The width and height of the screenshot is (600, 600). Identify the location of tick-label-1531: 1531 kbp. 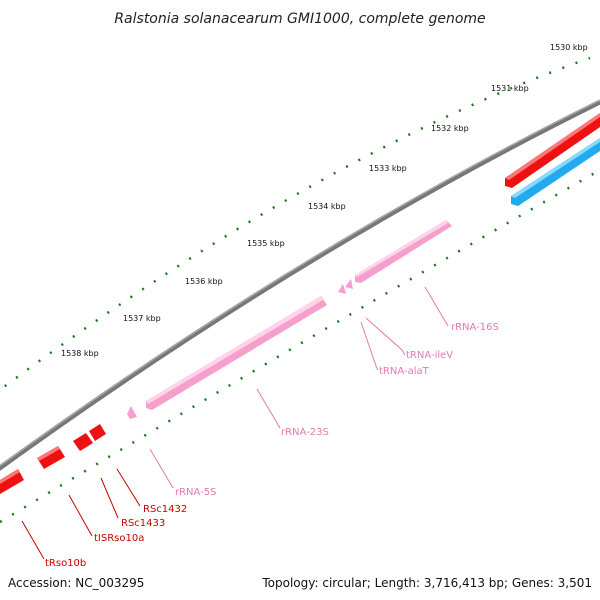
(510, 88).